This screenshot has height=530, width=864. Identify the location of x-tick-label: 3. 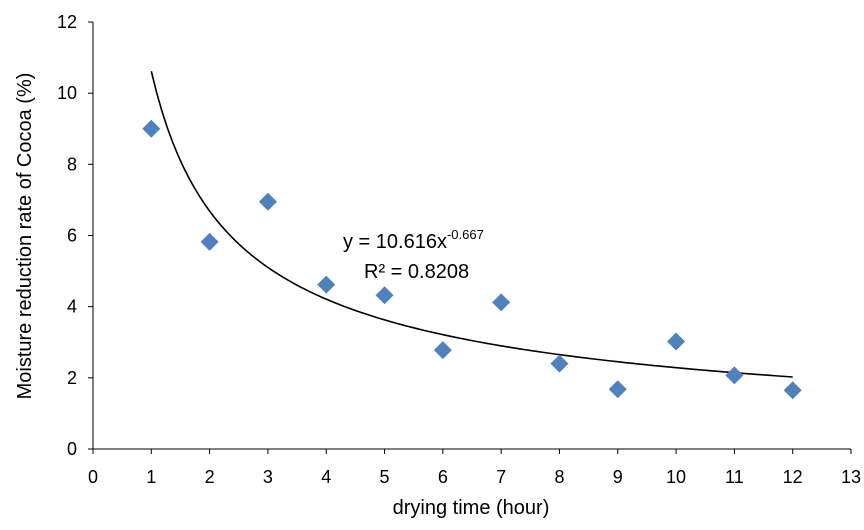
(268, 477).